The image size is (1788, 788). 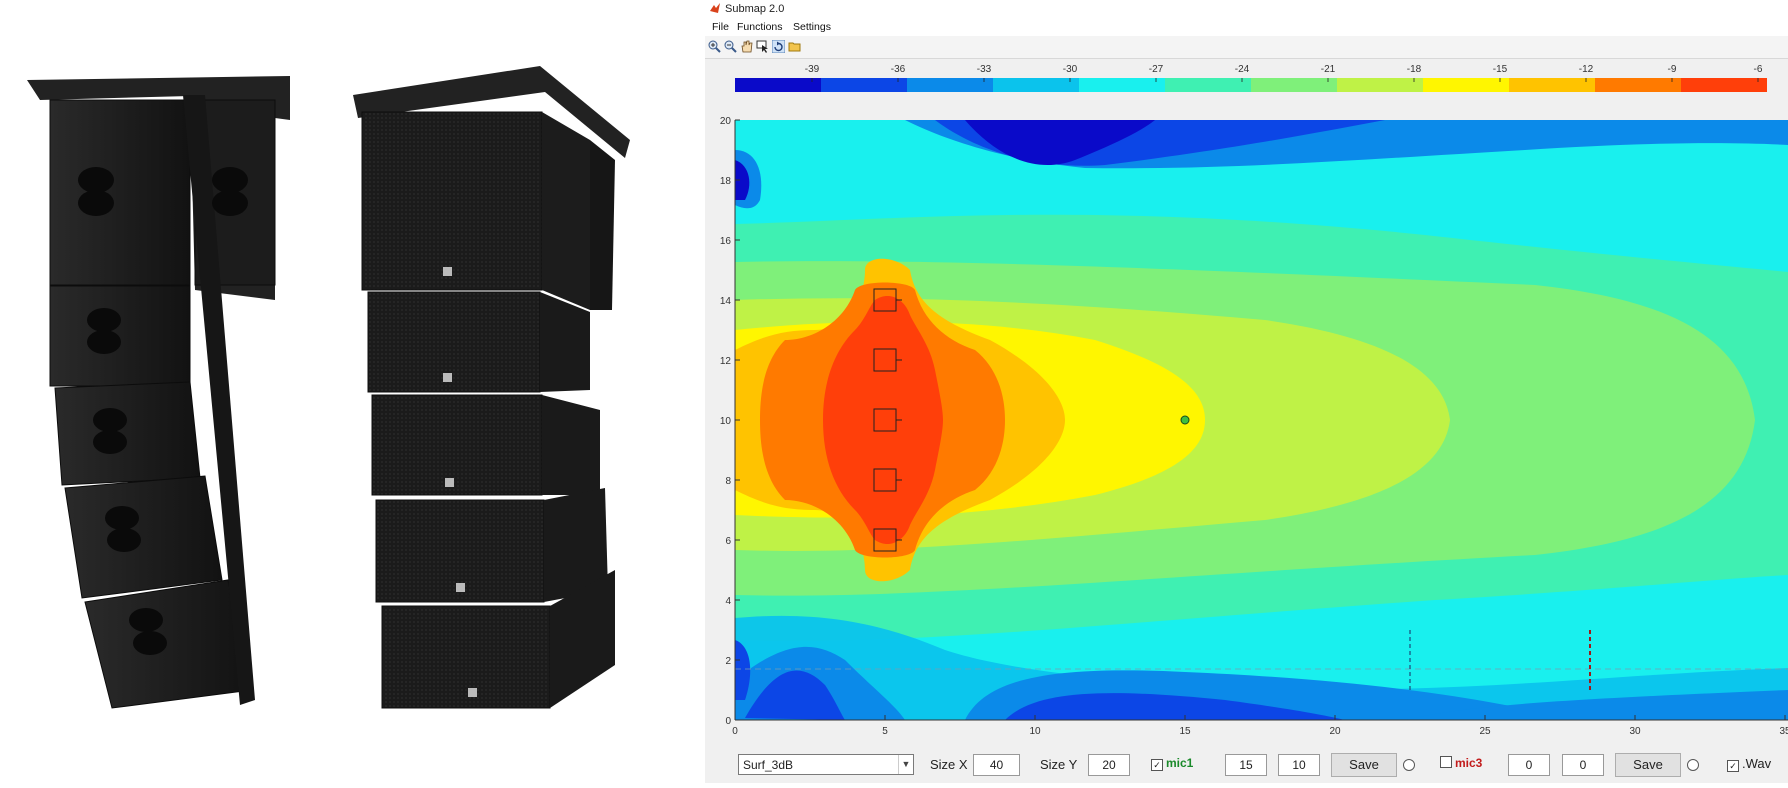 What do you see at coordinates (1059, 764) in the screenshot?
I see `size-y-label: Size Y` at bounding box center [1059, 764].